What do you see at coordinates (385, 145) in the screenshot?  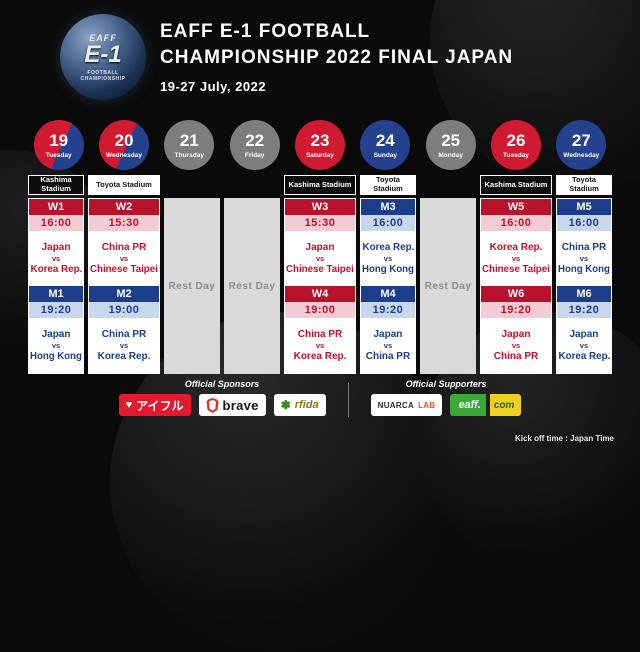 I see `day-circle-24: 24 Sunday` at bounding box center [385, 145].